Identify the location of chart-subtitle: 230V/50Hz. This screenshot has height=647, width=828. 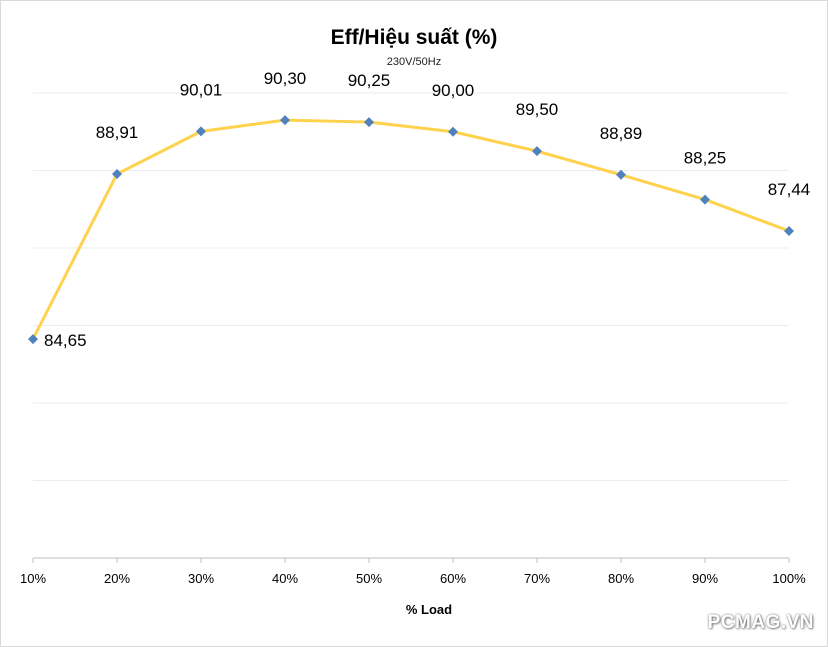
(414, 62).